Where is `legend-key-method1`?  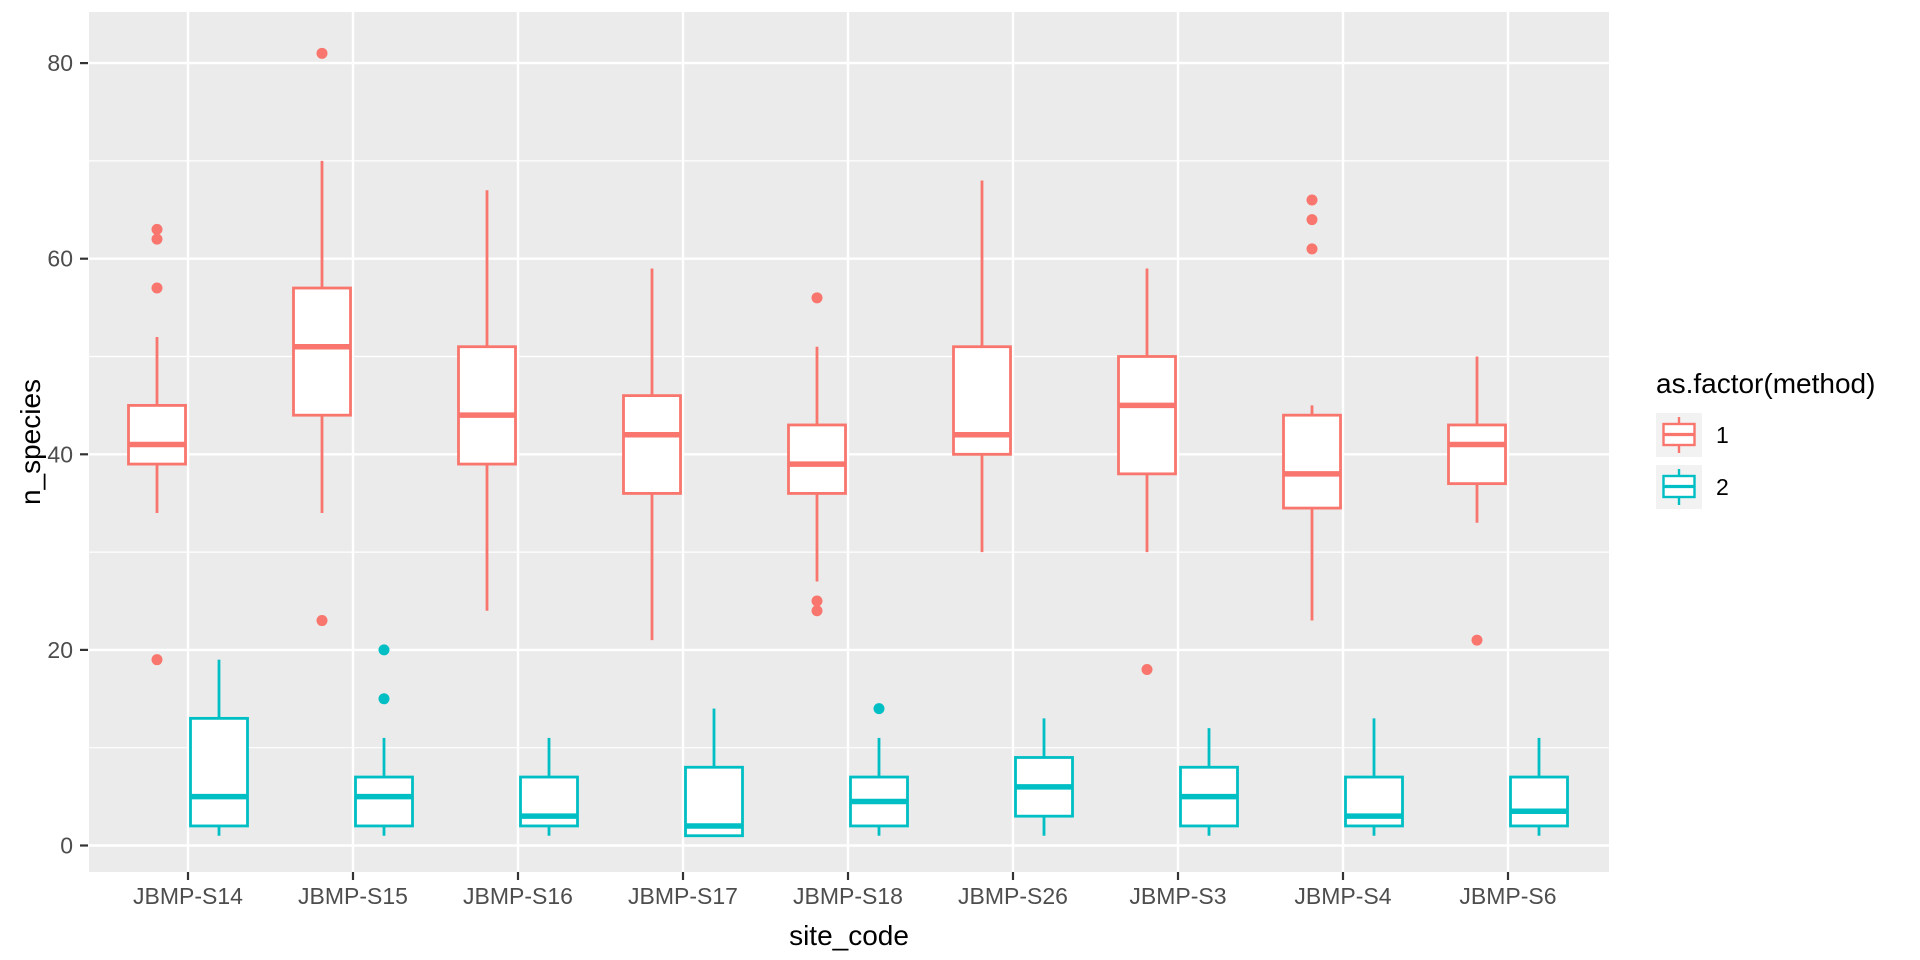
legend-key-method1 is located at coordinates (1679, 435).